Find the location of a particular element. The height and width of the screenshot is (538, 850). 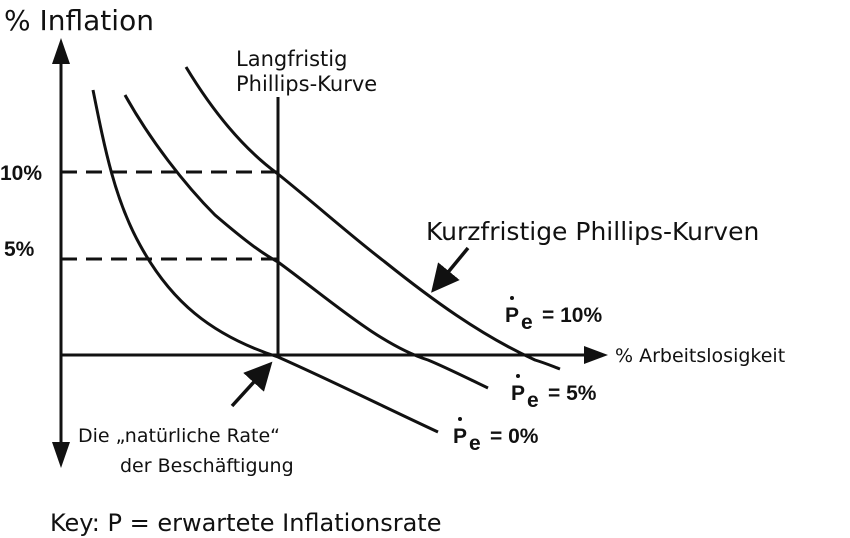

y-axis-arrow-down is located at coordinates (61, 455).